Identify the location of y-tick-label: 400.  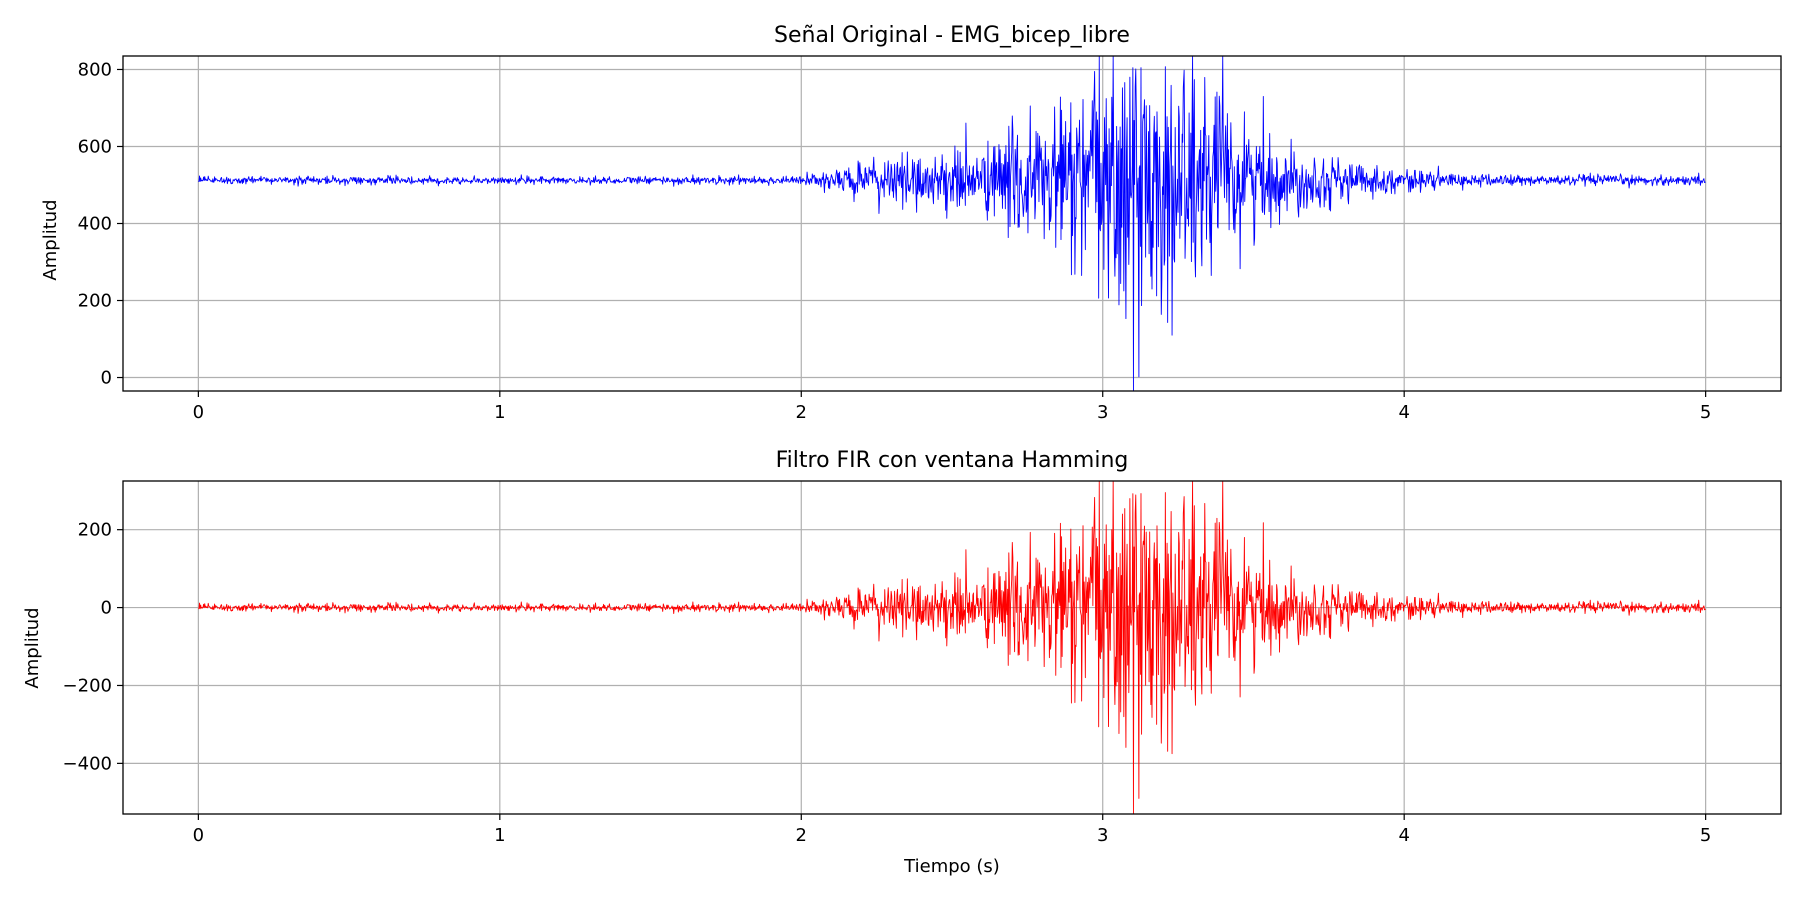
(95, 224).